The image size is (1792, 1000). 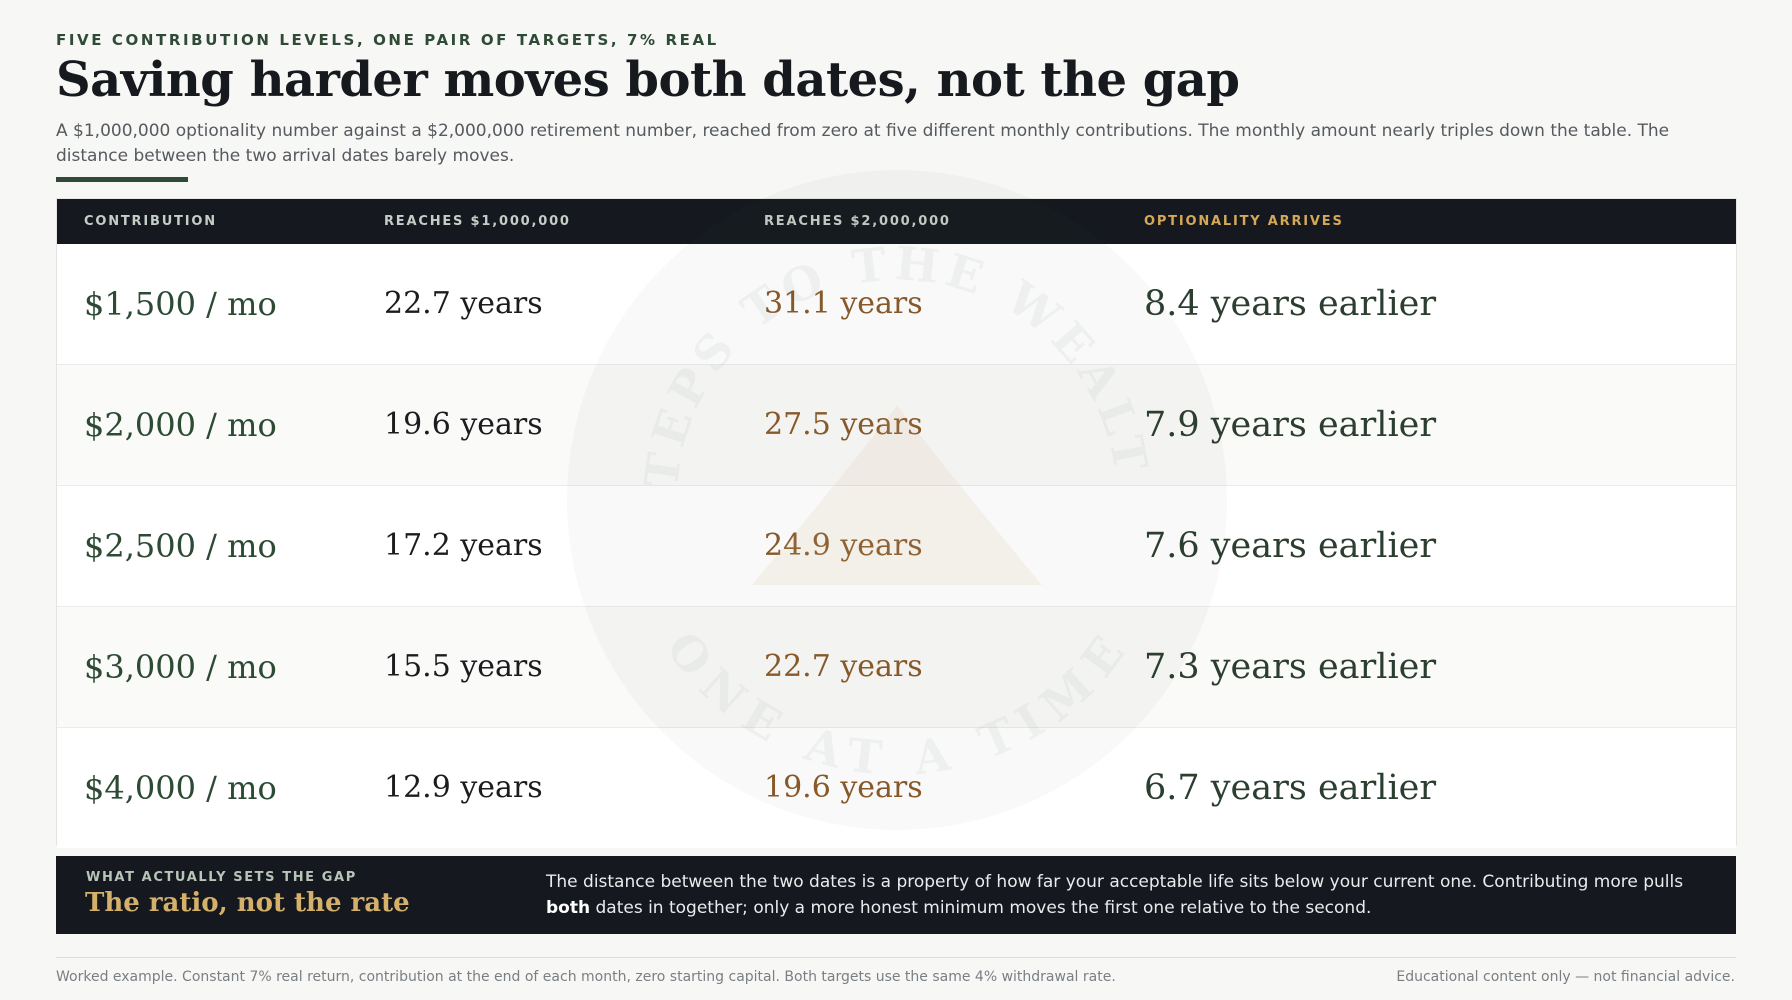 I want to click on table-cell: $1,500 / mo, so click(x=180, y=304).